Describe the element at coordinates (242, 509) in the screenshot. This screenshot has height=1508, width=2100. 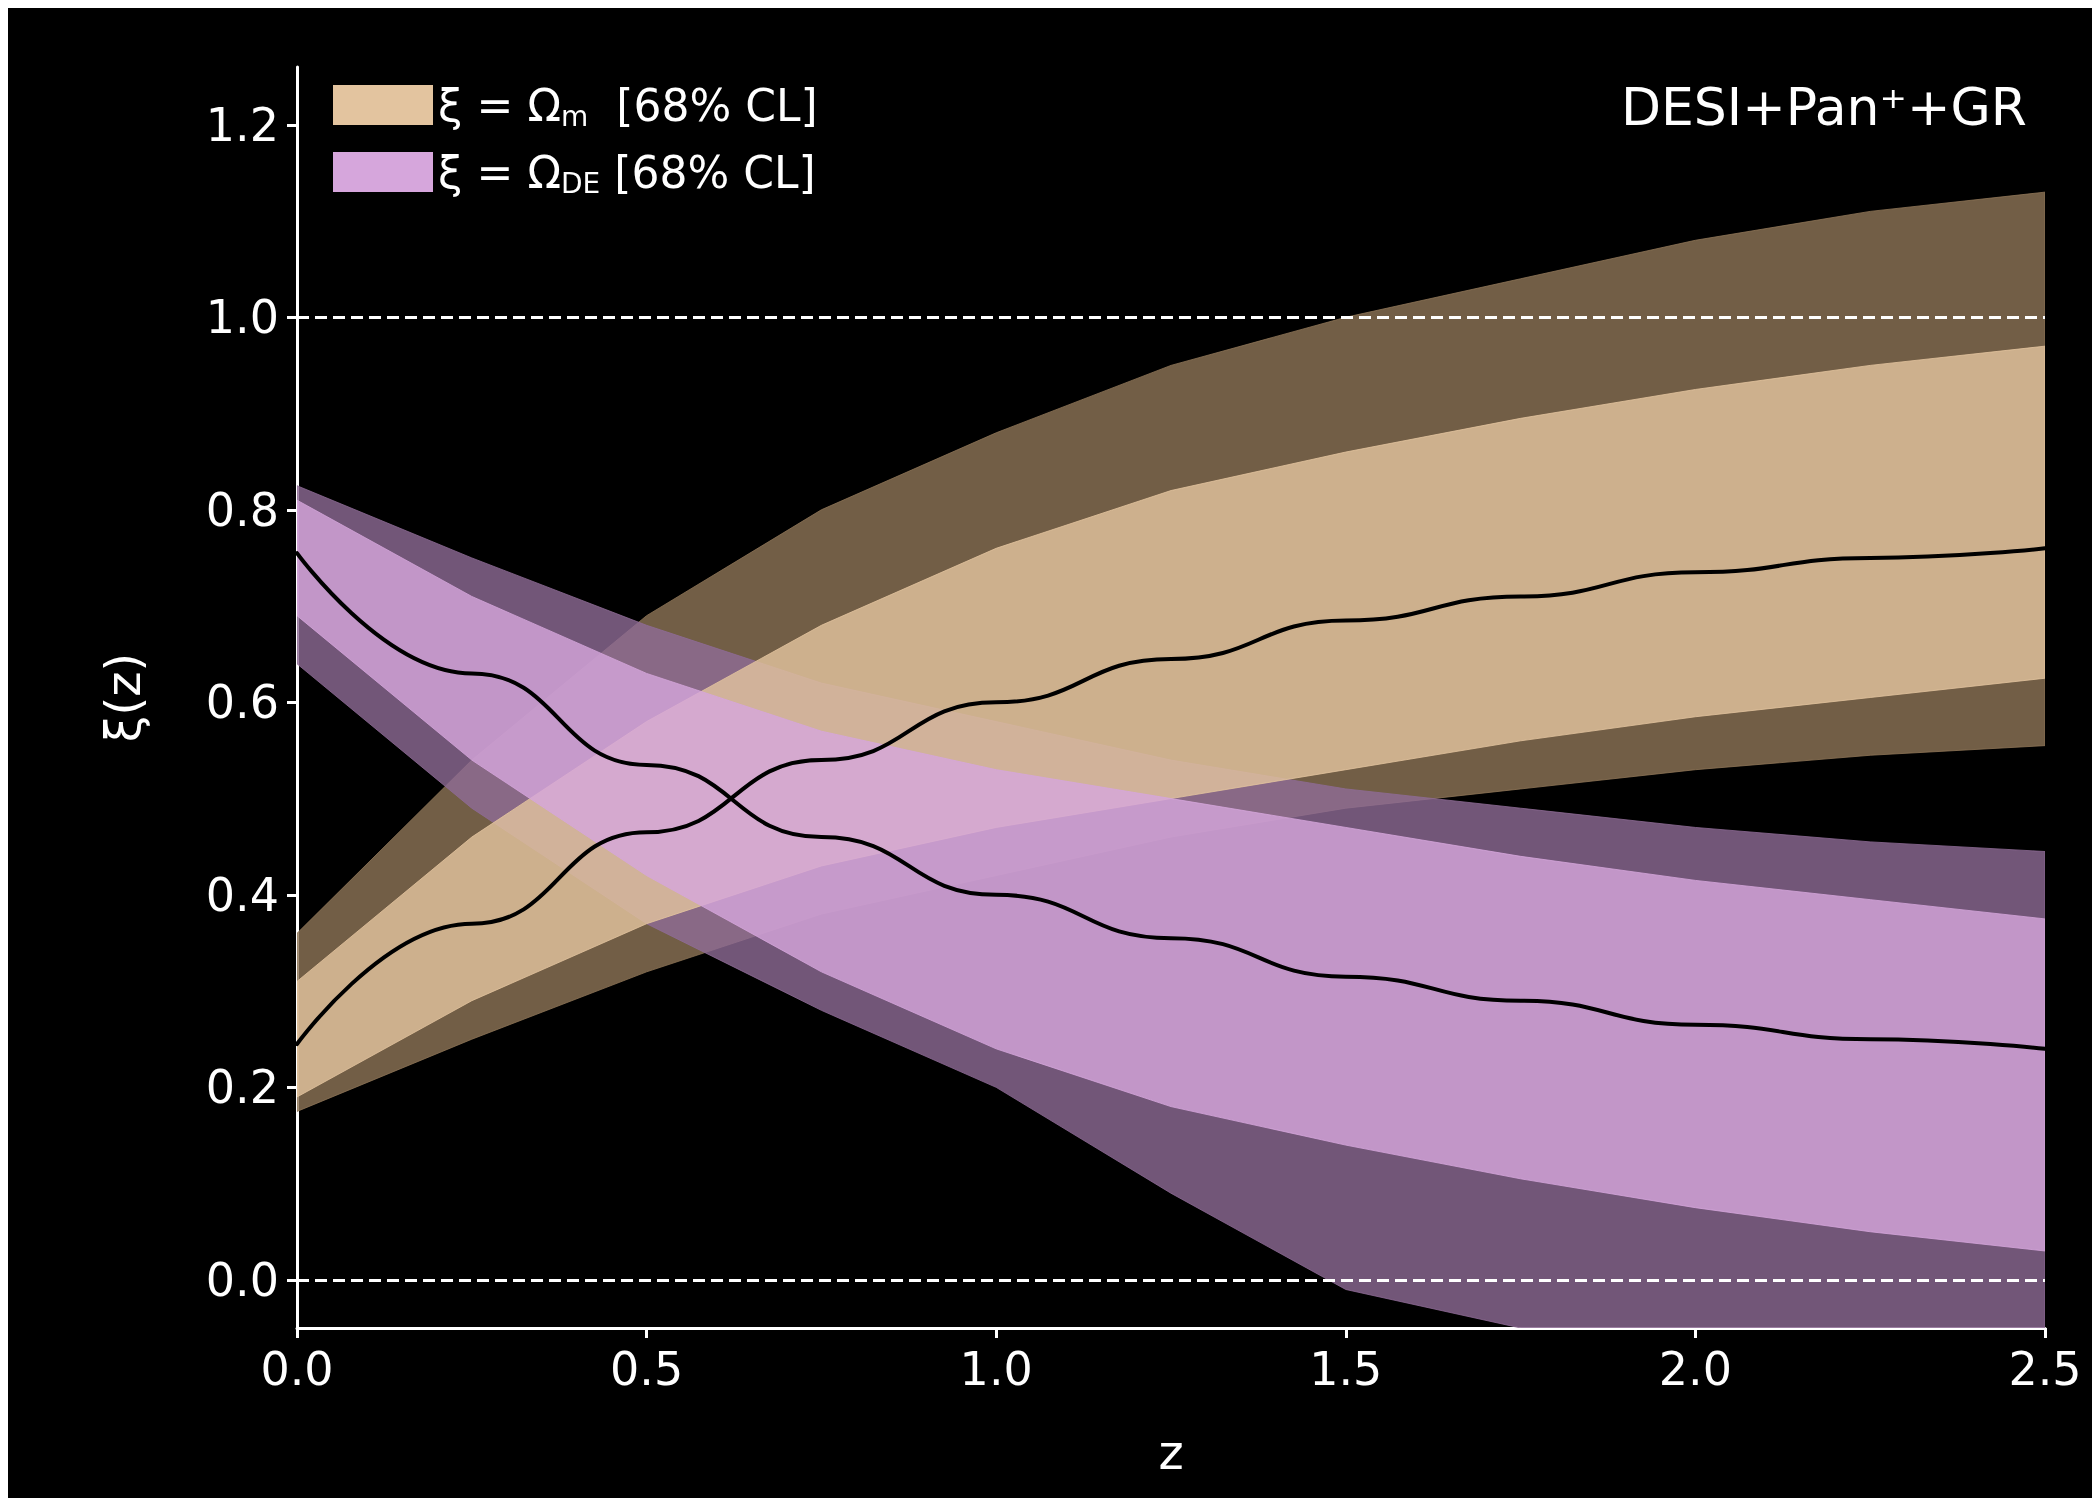
I see `y-tick-label: 0.8` at that location.